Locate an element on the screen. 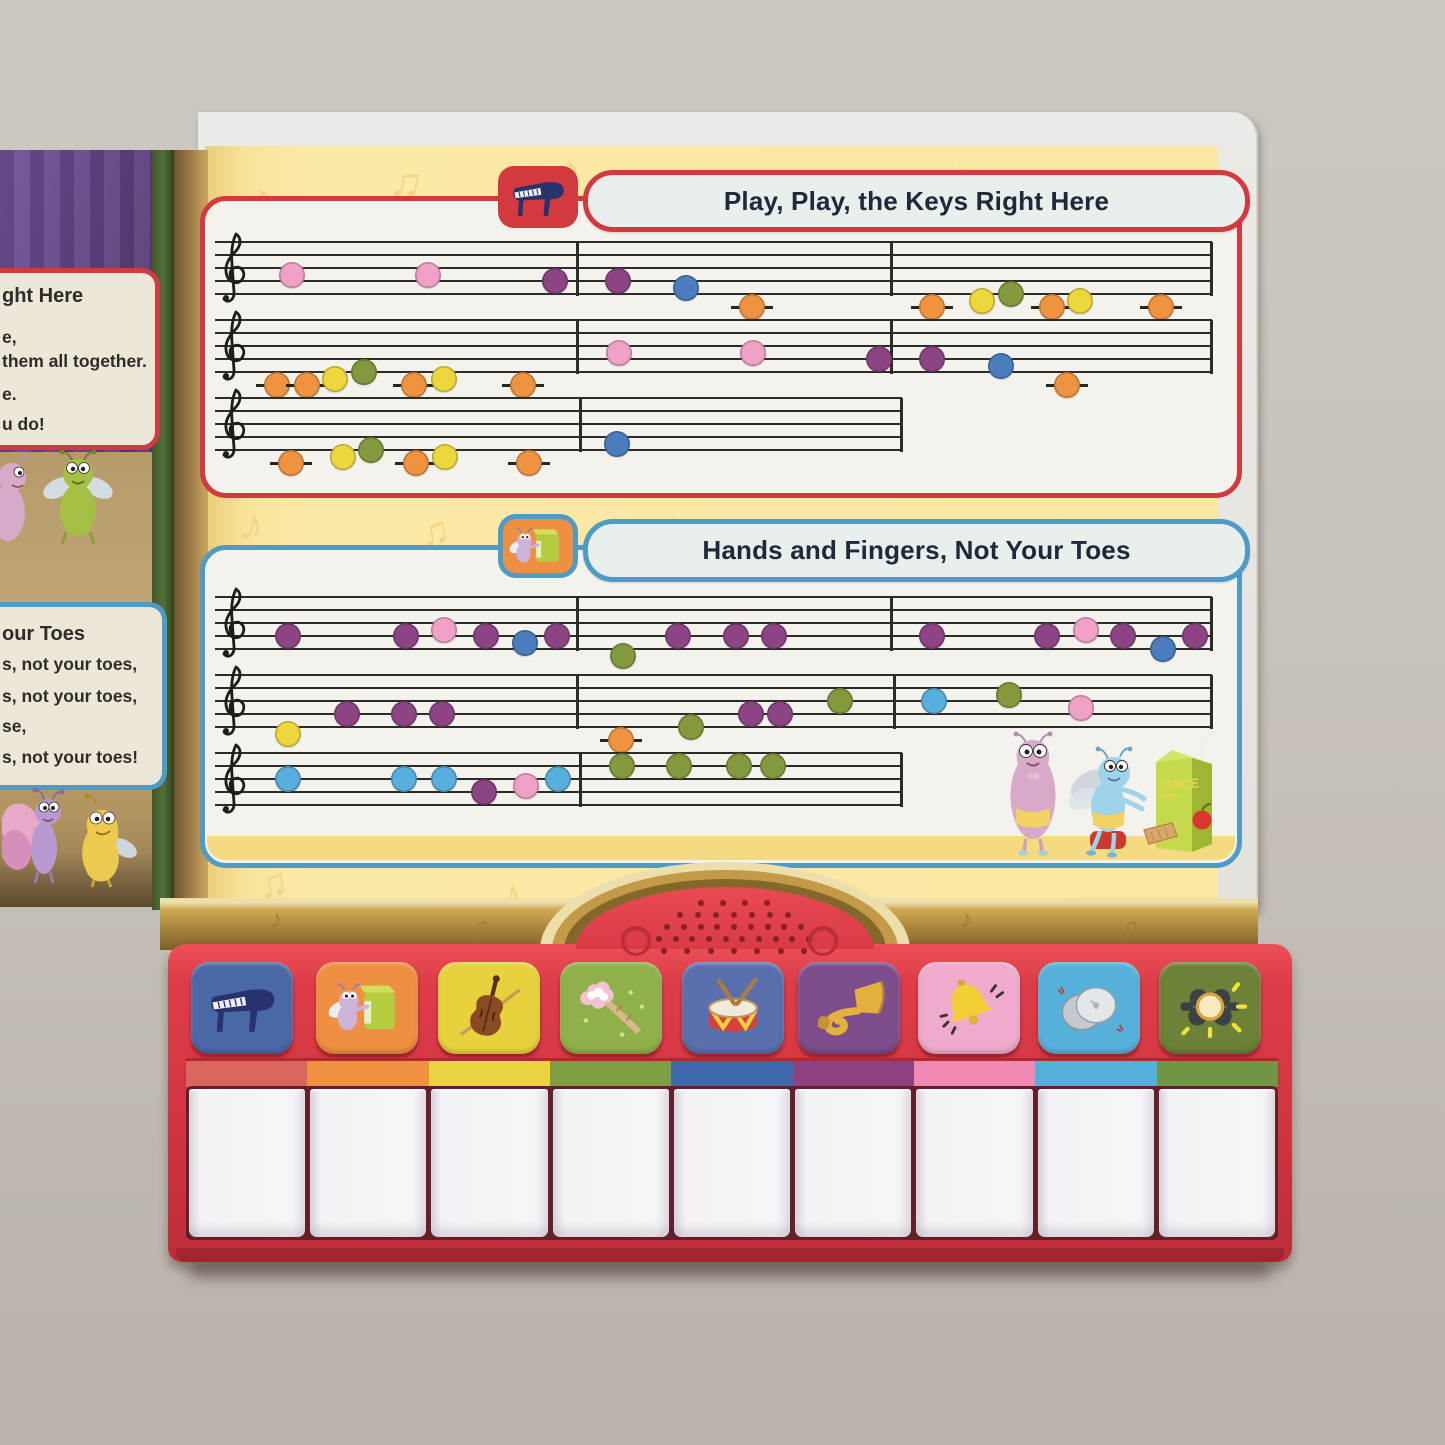  piano-base is located at coordinates (730, 1255).